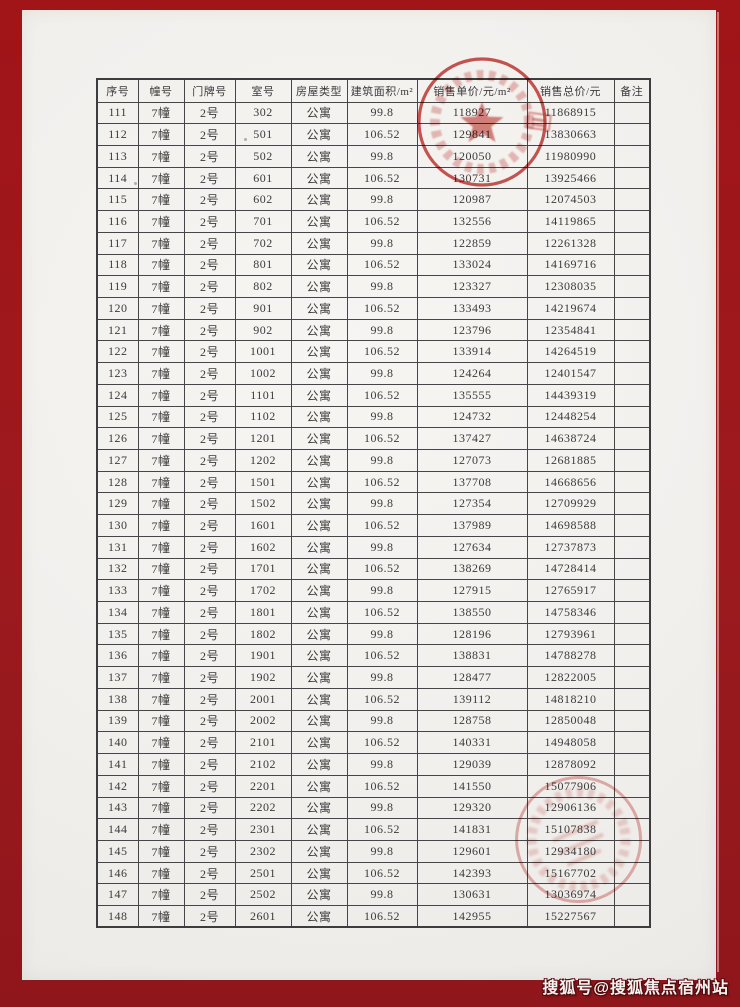 The height and width of the screenshot is (1007, 740). I want to click on table-cell: 120, so click(117, 308).